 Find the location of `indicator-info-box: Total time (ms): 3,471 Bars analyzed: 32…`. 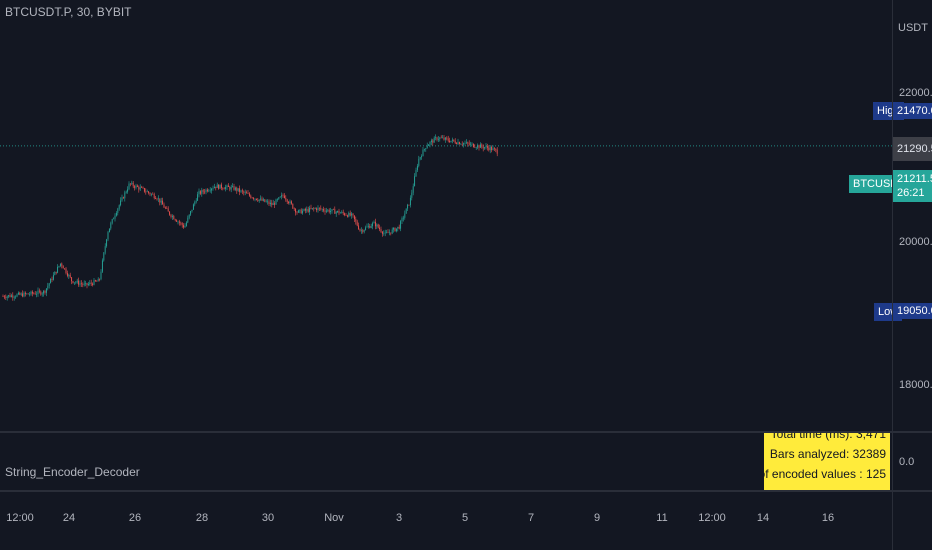

indicator-info-box: Total time (ms): 3,471 Bars analyzed: 32… is located at coordinates (827, 461).